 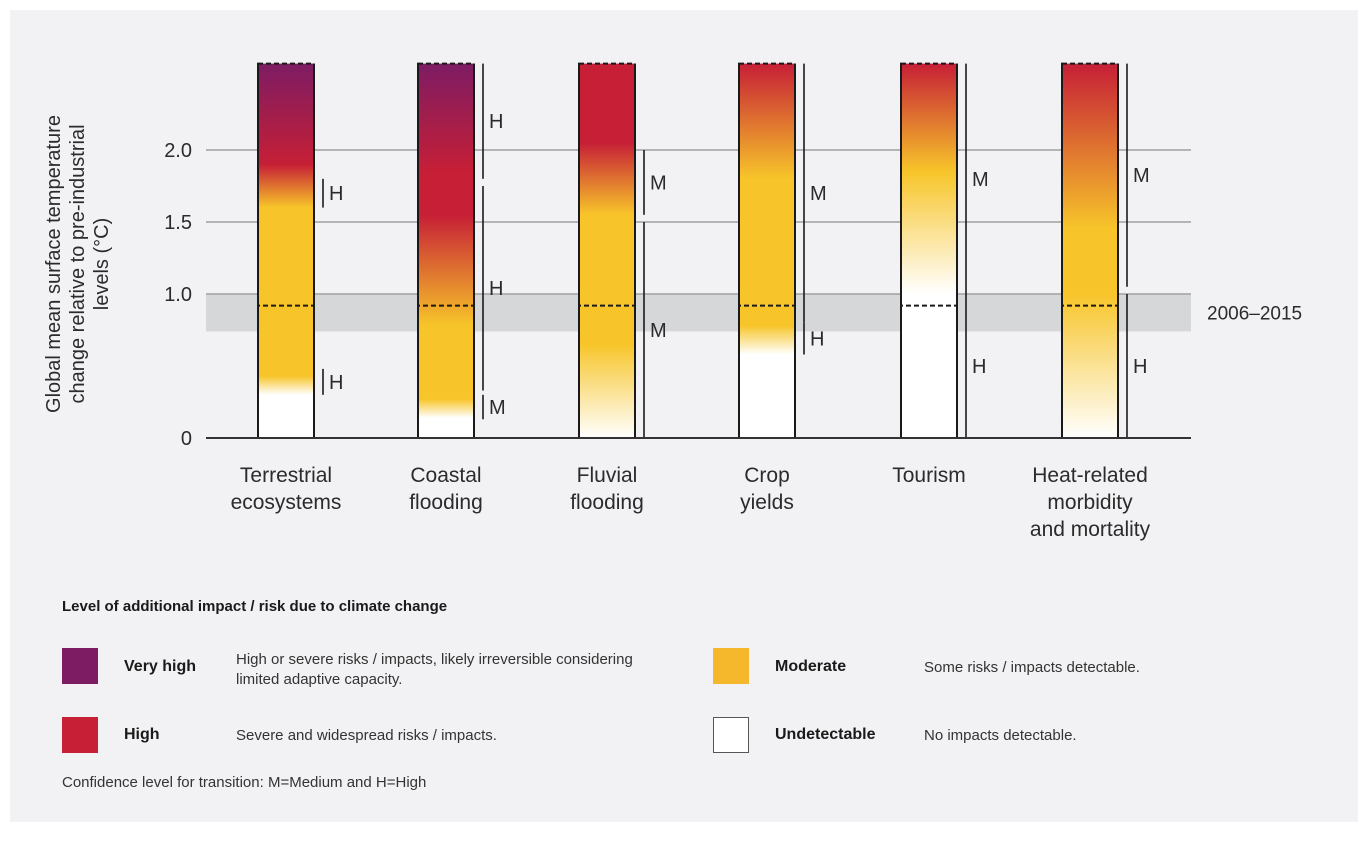 I want to click on legend-swatch-very-high, so click(x=80, y=666).